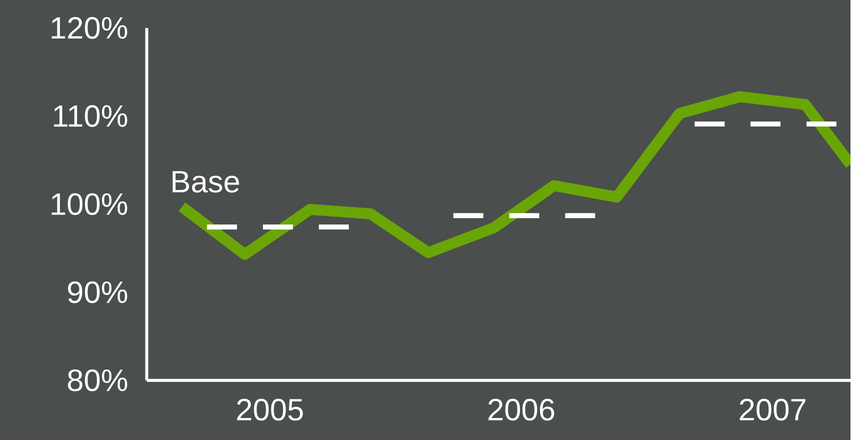  I want to click on y-tick-label: 110%, so click(91, 116).